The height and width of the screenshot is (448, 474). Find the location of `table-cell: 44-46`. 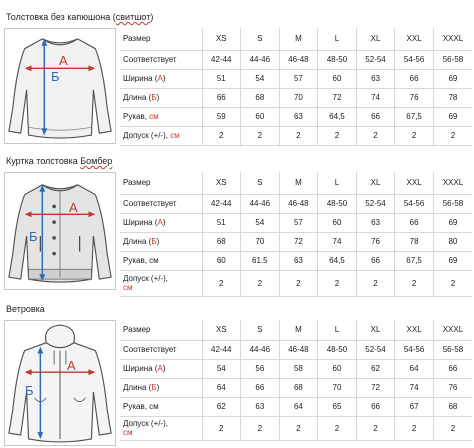

table-cell: 44-46 is located at coordinates (260, 204).